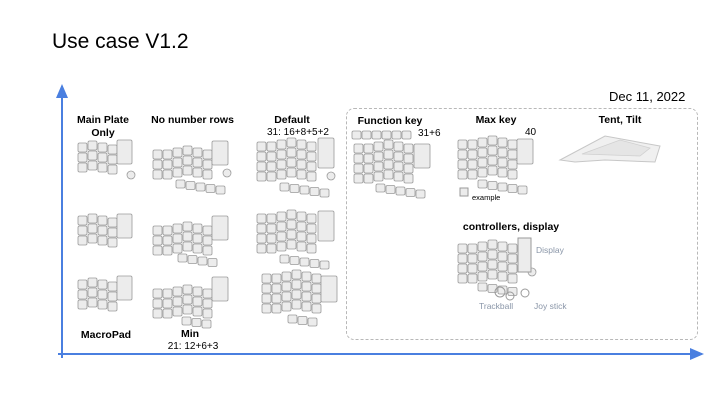 This screenshot has width=720, height=405. What do you see at coordinates (620, 120) in the screenshot?
I see `tent-tilt-label: Tent, Tilt` at bounding box center [620, 120].